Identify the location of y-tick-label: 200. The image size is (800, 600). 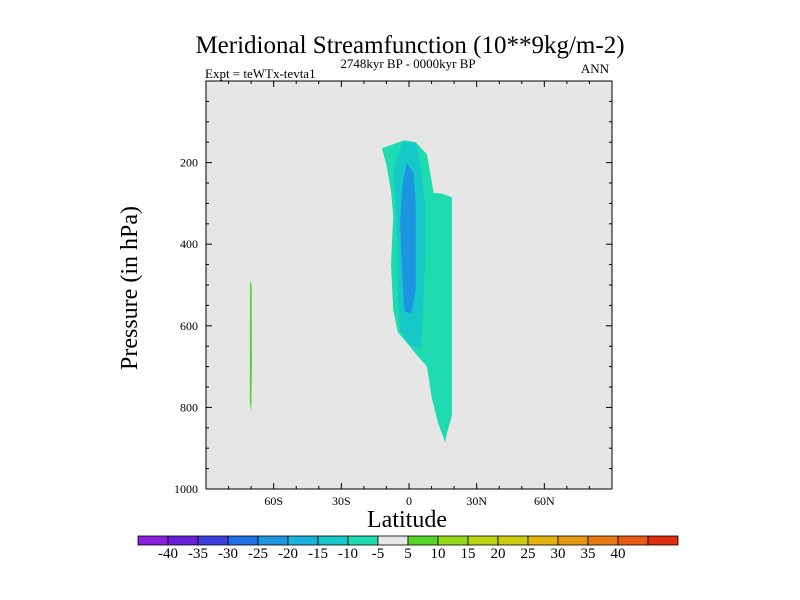
(189, 163).